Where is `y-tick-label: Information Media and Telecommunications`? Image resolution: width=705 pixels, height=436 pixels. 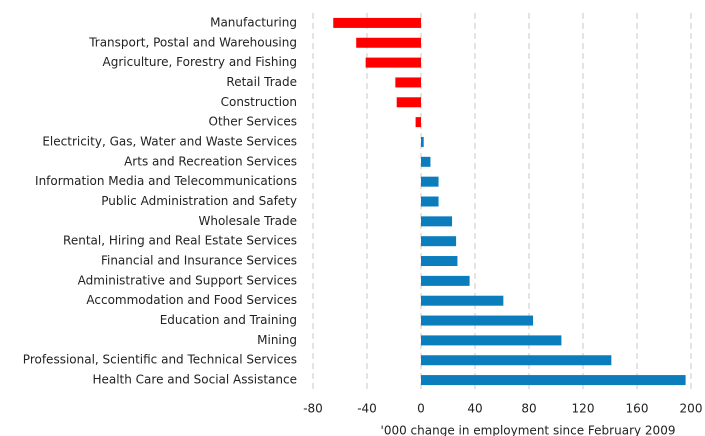
y-tick-label: Information Media and Telecommunications is located at coordinates (166, 181).